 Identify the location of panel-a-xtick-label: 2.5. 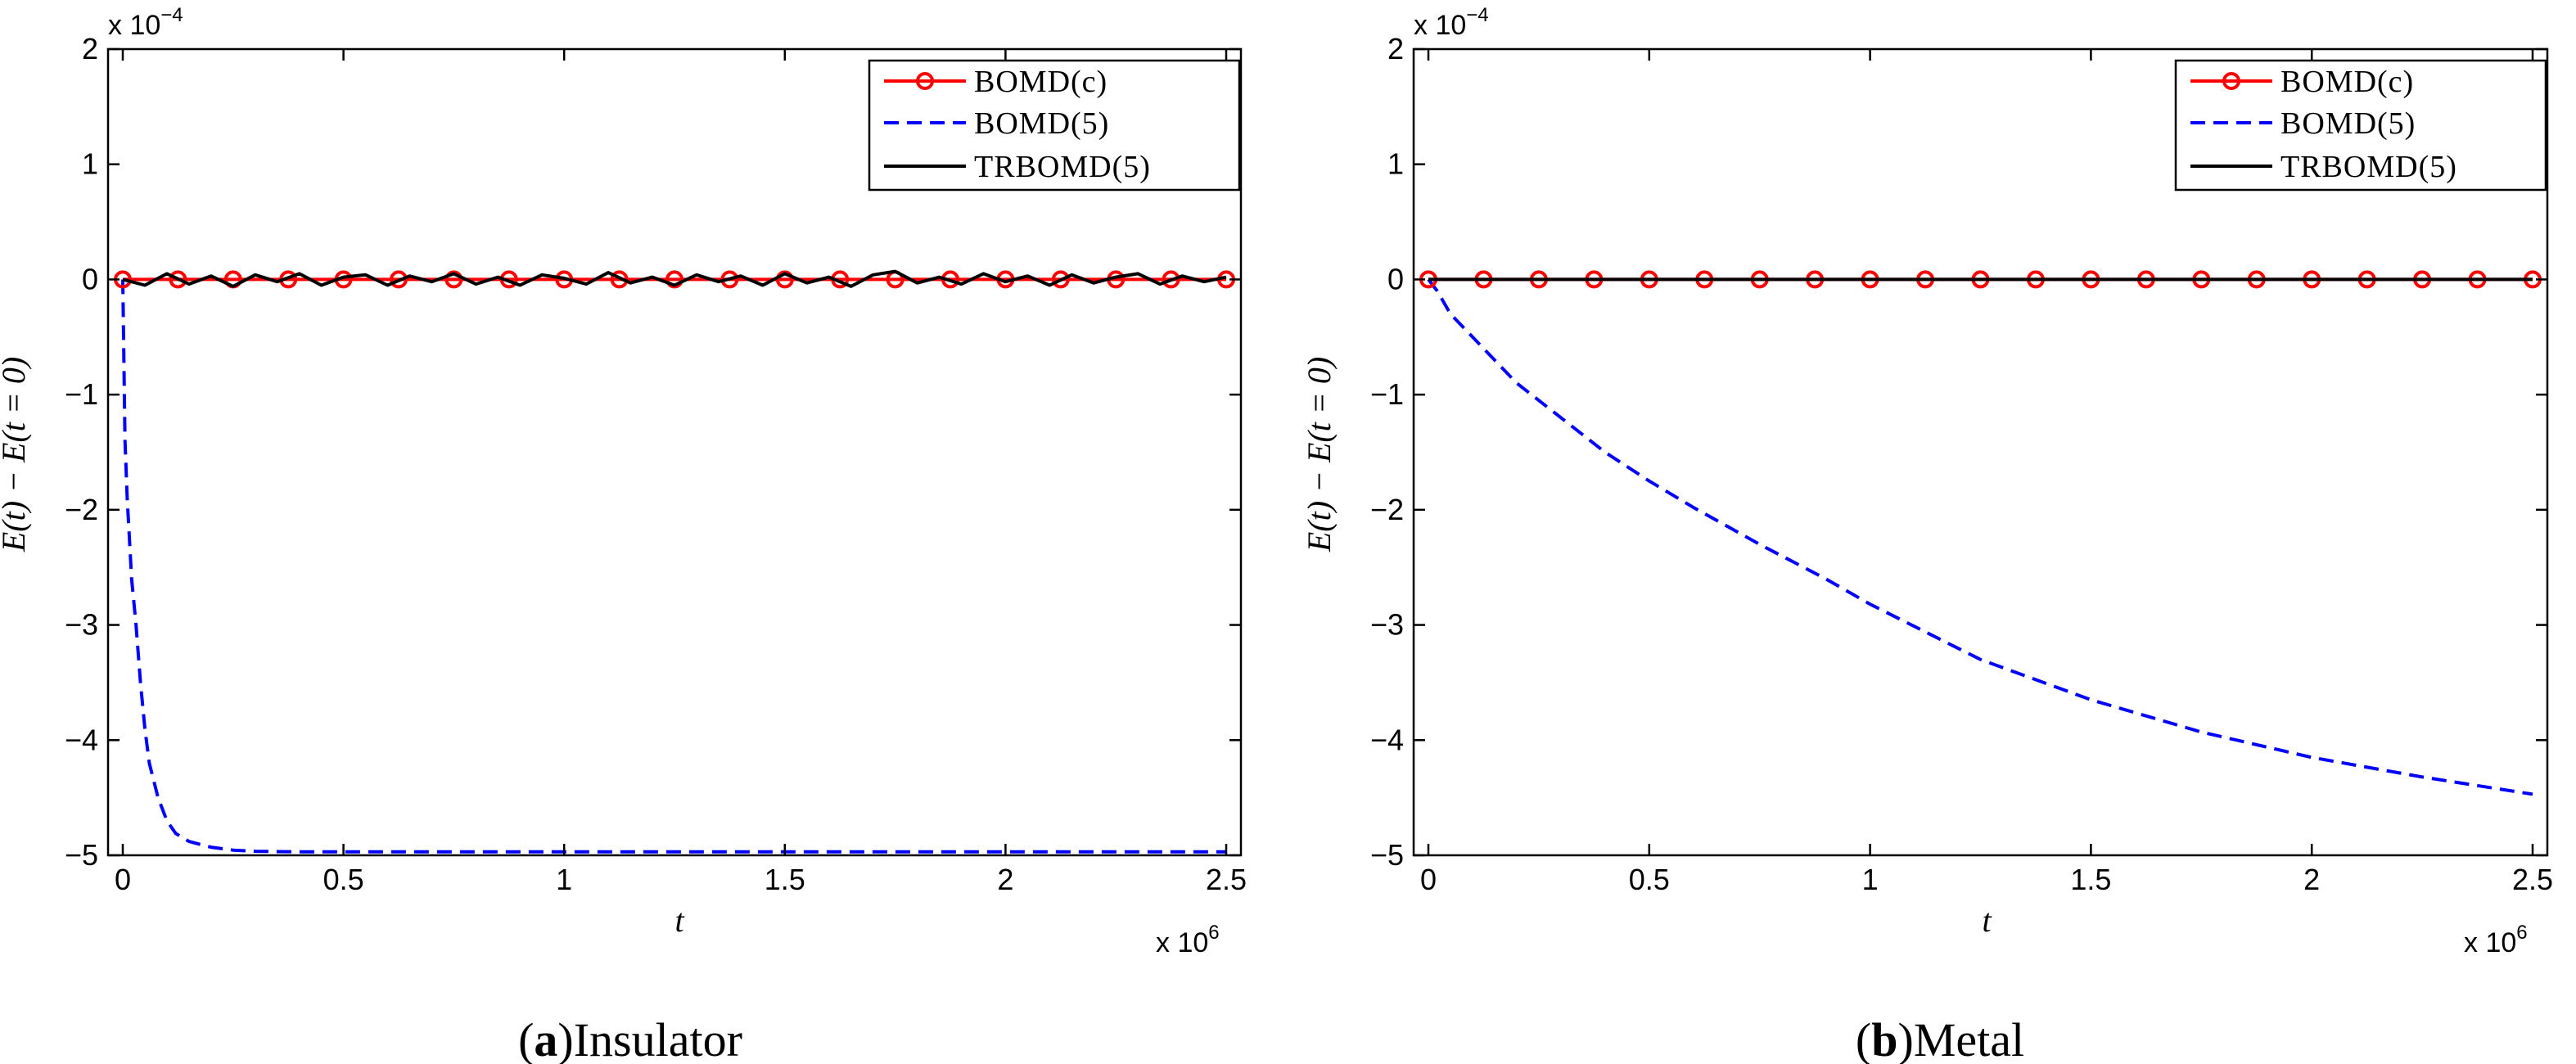
(1226, 879).